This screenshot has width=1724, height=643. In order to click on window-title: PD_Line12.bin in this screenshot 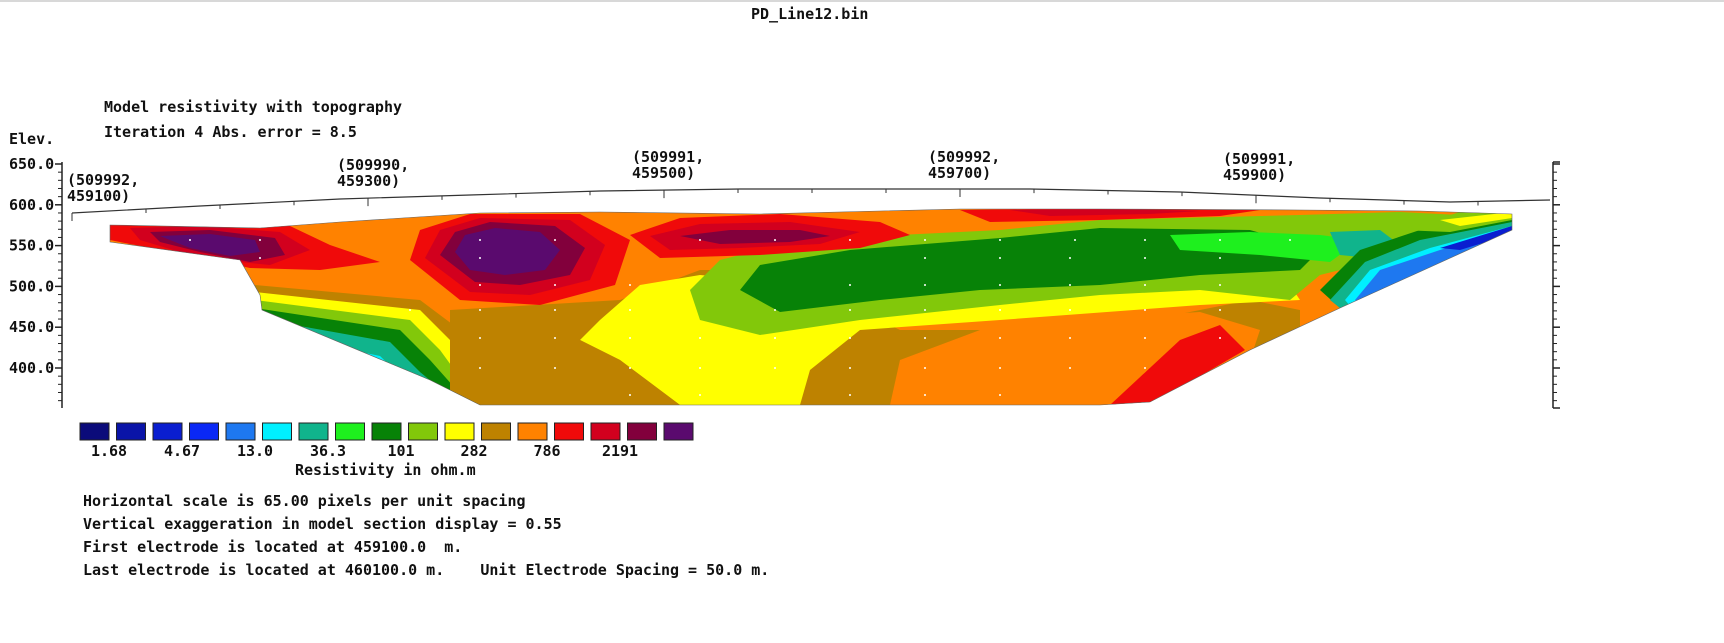, I will do `click(810, 14)`.